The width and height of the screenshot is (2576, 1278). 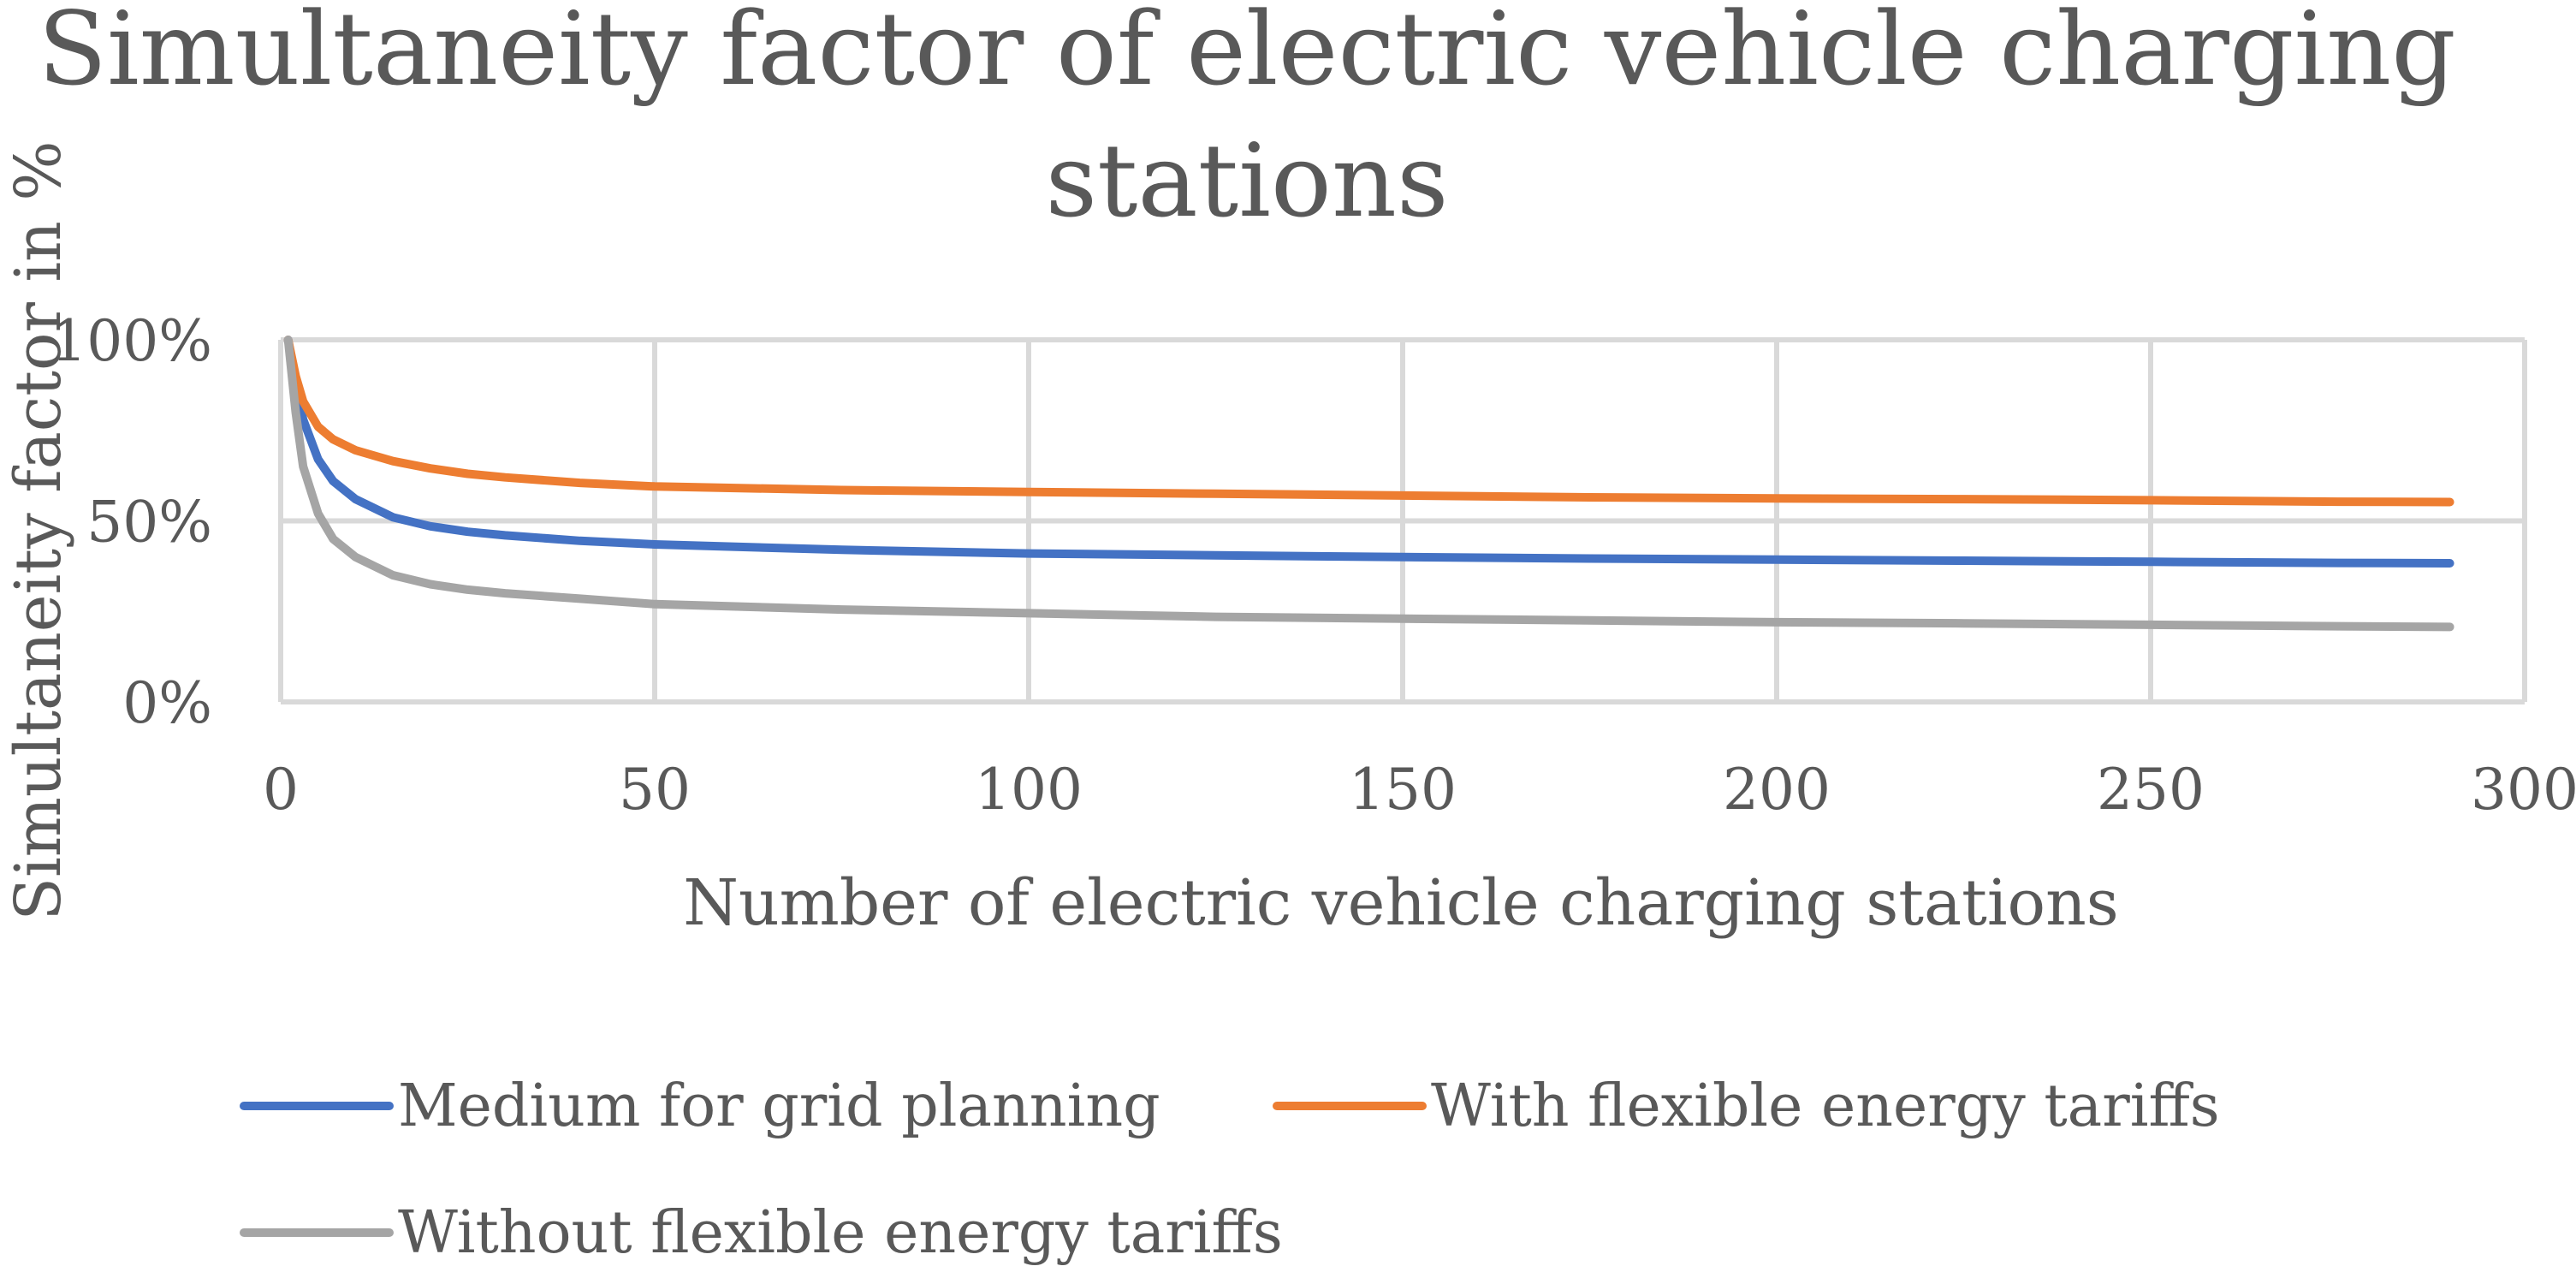 I want to click on x-tick-label: 200, so click(x=1777, y=790).